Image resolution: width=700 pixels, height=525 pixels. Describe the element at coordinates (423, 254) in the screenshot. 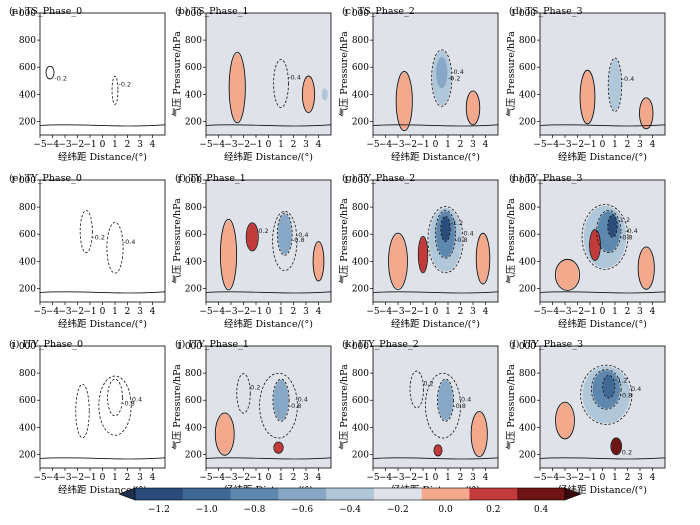

I see `contour-positive` at that location.